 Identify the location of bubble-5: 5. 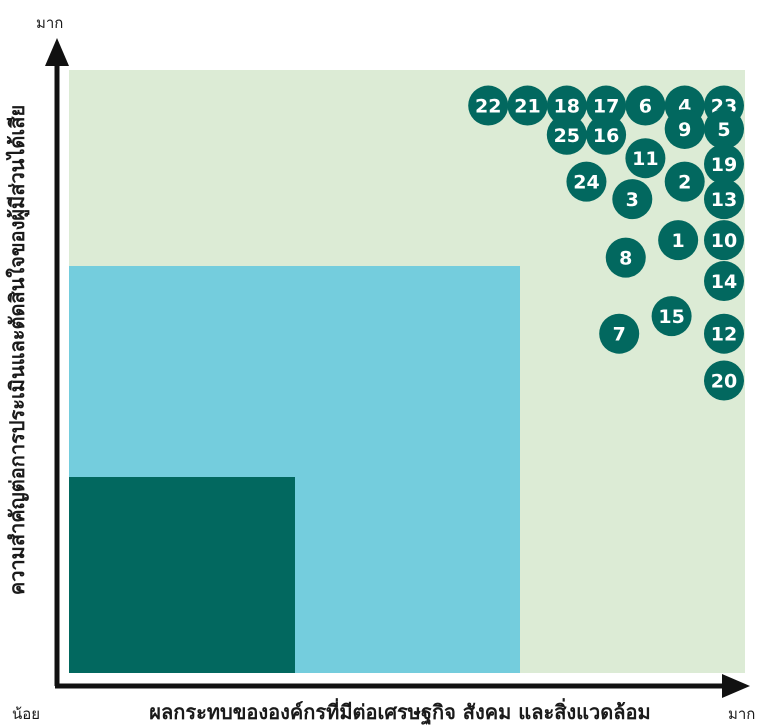
(724, 128).